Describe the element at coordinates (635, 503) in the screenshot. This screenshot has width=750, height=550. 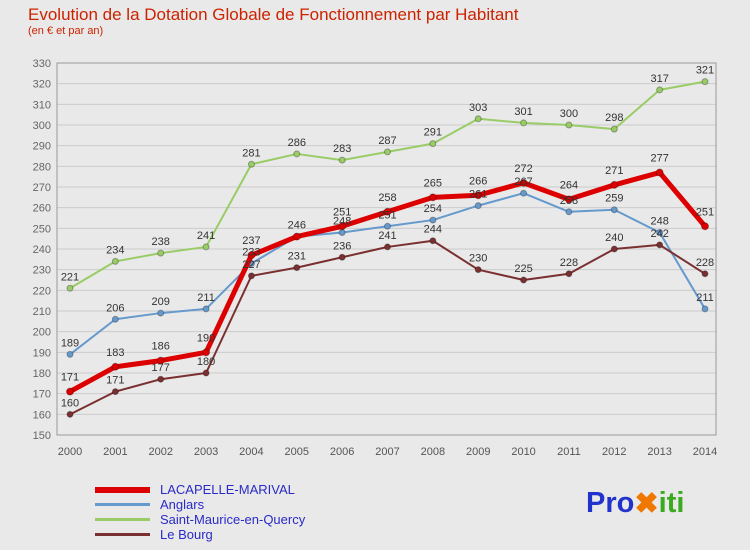
I see `proxiti-logo: Pro✖iti` at that location.